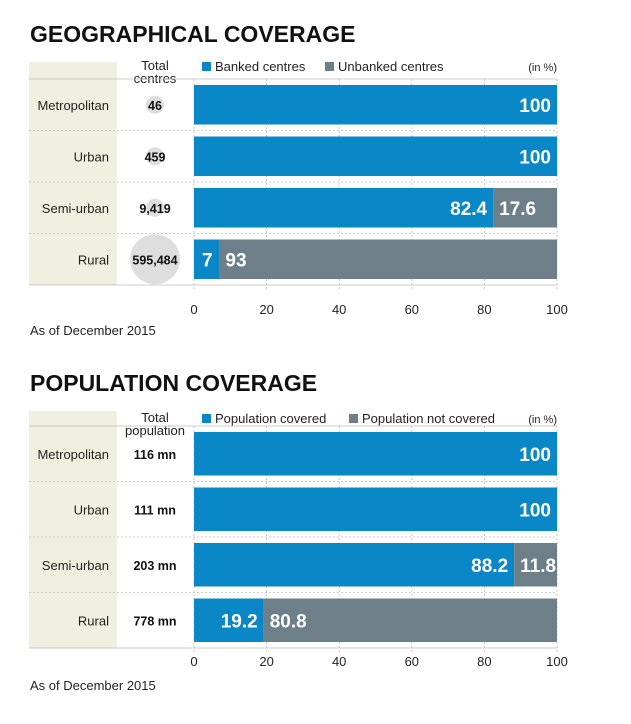  What do you see at coordinates (155, 78) in the screenshot?
I see `total-header-label: centres` at bounding box center [155, 78].